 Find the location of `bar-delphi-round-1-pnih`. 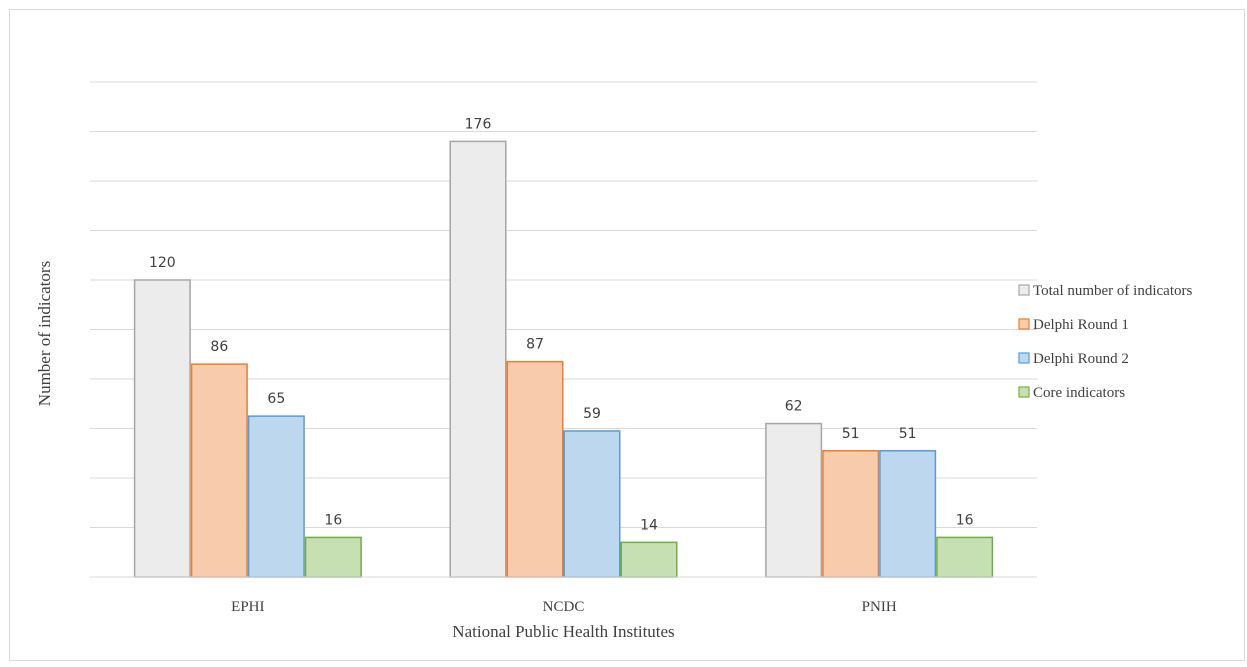

bar-delphi-round-1-pnih is located at coordinates (851, 514).